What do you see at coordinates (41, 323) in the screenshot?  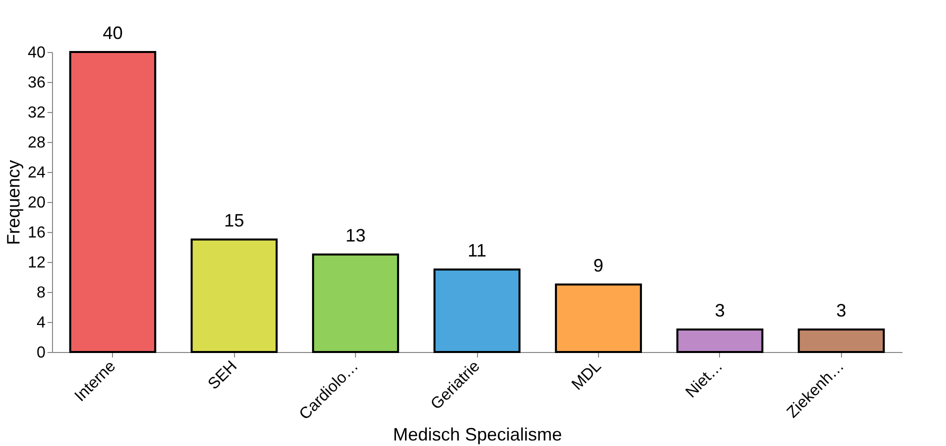 I see `y-tick-label: 4` at bounding box center [41, 323].